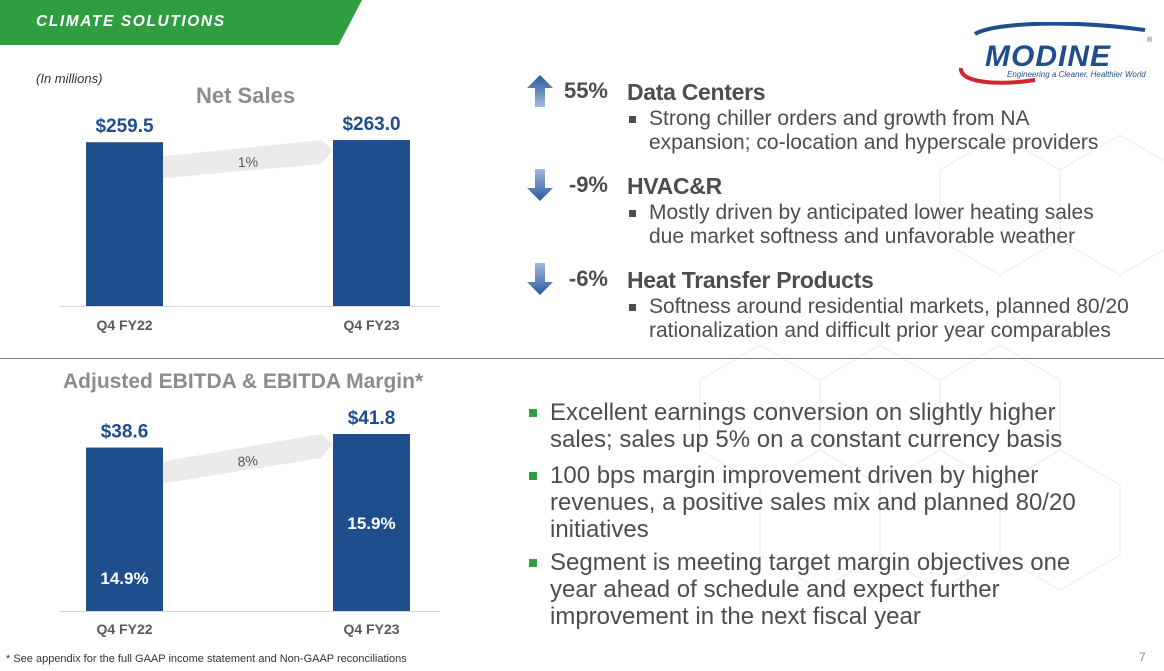  Describe the element at coordinates (839, 118) in the screenshot. I see `segment-detail-line: Strong chiller orders and growth from NA` at that location.